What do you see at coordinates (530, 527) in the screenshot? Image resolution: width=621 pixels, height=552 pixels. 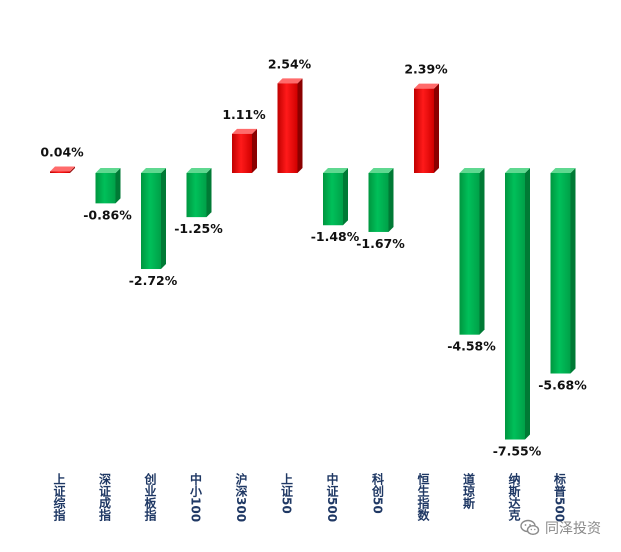 I see `wechat-icon` at bounding box center [530, 527].